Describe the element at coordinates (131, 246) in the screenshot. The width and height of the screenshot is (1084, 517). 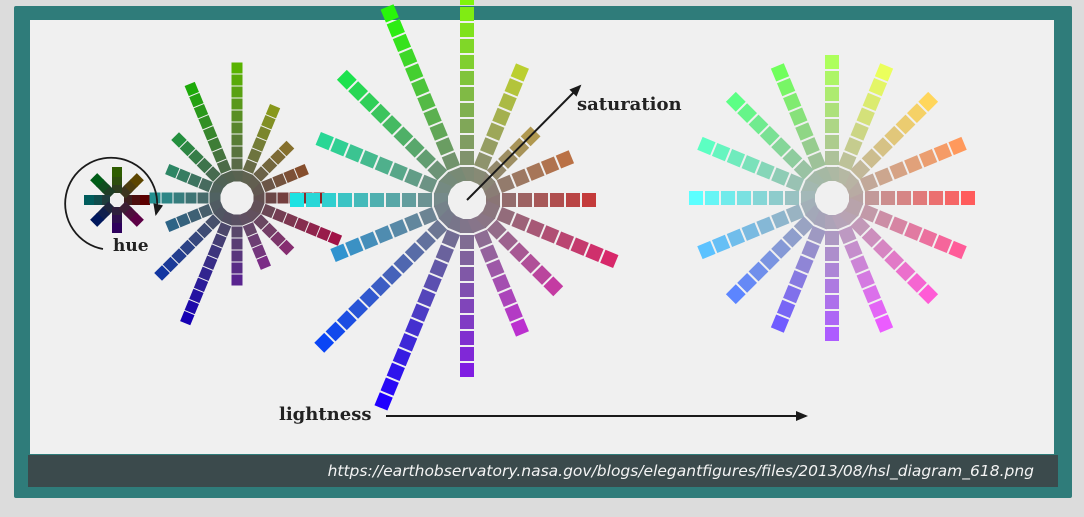
I see `hue-label: hue` at that location.